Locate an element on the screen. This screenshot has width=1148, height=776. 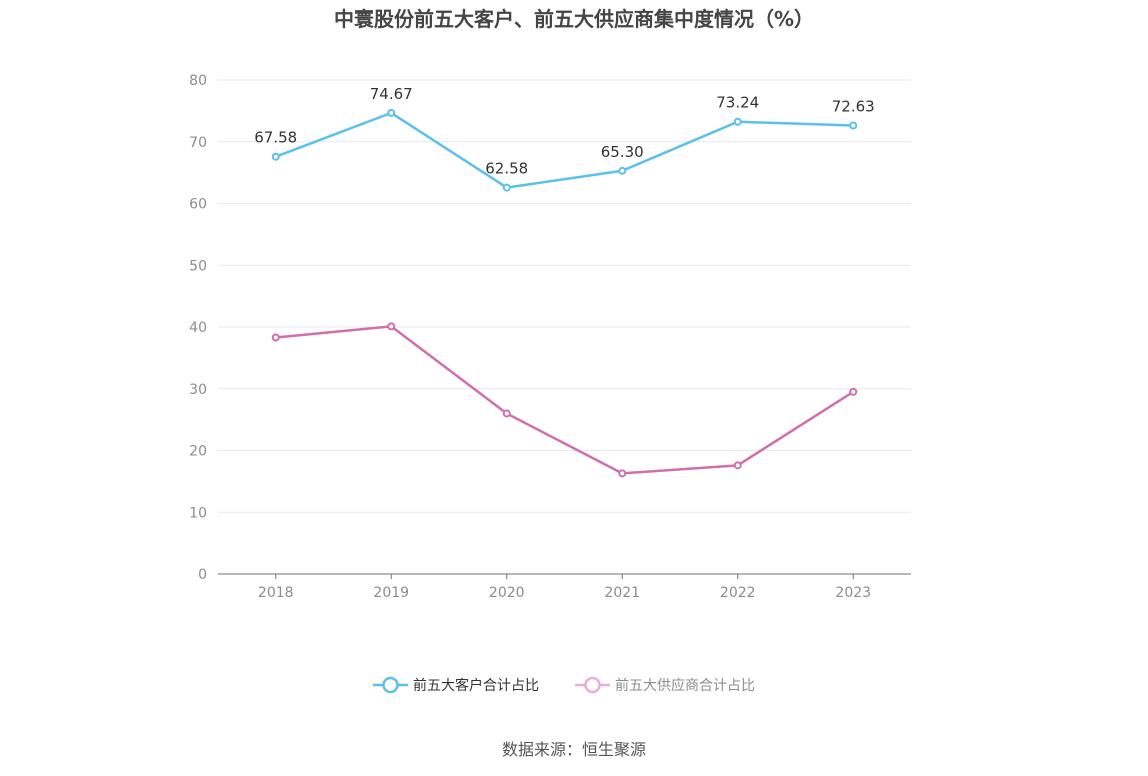
legend-item: 前五大客户合计占比 is located at coordinates (456, 685).